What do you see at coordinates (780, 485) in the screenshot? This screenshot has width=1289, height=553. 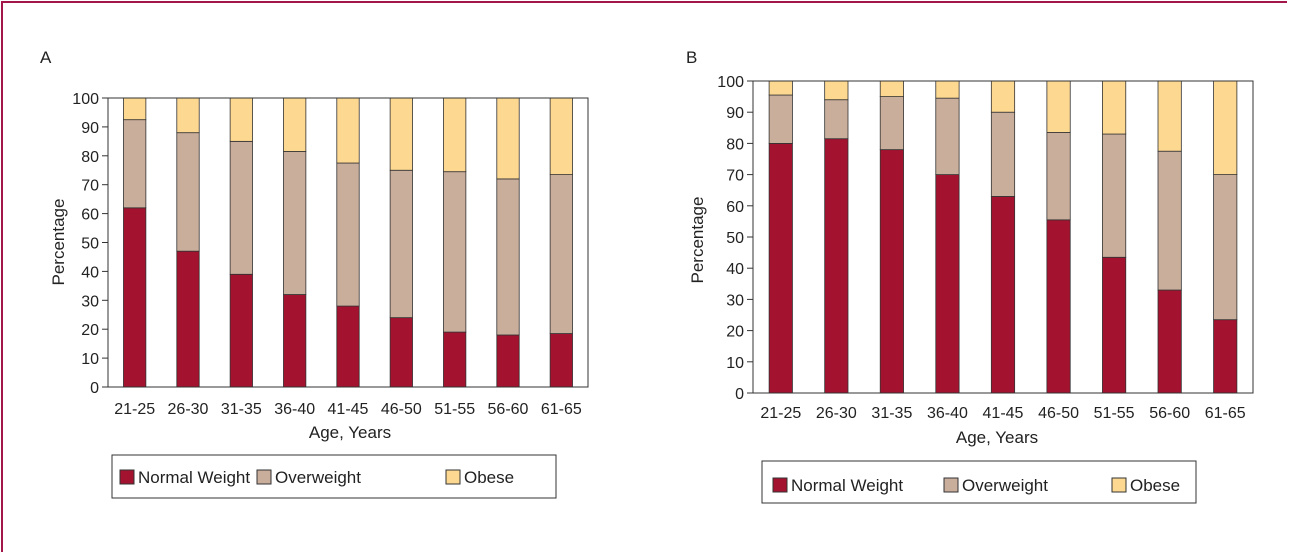 I see `panel-b-legend-swatch-normal` at bounding box center [780, 485].